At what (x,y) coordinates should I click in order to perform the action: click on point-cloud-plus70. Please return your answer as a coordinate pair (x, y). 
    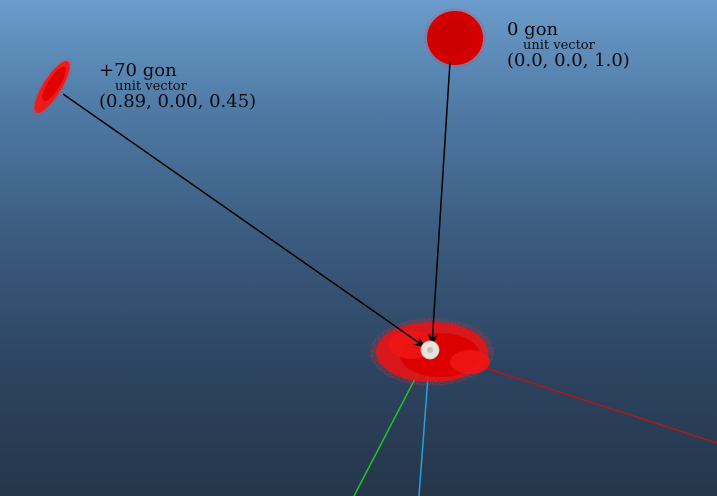
    Looking at the image, I should click on (52, 87).